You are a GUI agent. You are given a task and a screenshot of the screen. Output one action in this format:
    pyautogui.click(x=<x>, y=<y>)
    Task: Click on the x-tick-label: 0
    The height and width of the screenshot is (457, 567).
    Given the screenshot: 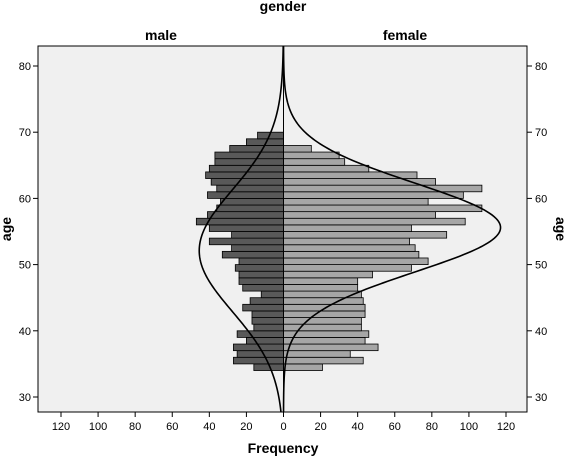 What is the action you would take?
    pyautogui.click(x=283, y=427)
    